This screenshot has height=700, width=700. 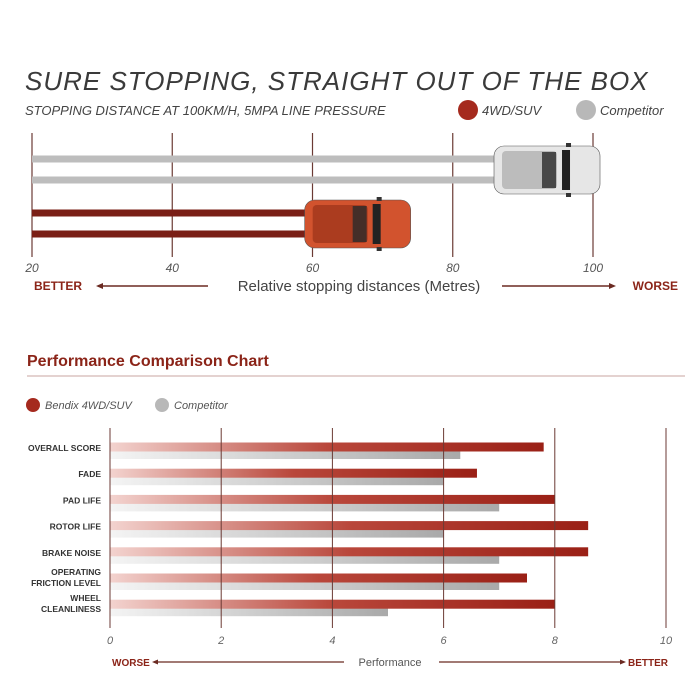 What do you see at coordinates (444, 641) in the screenshot?
I see `x-tick-6: 6` at bounding box center [444, 641].